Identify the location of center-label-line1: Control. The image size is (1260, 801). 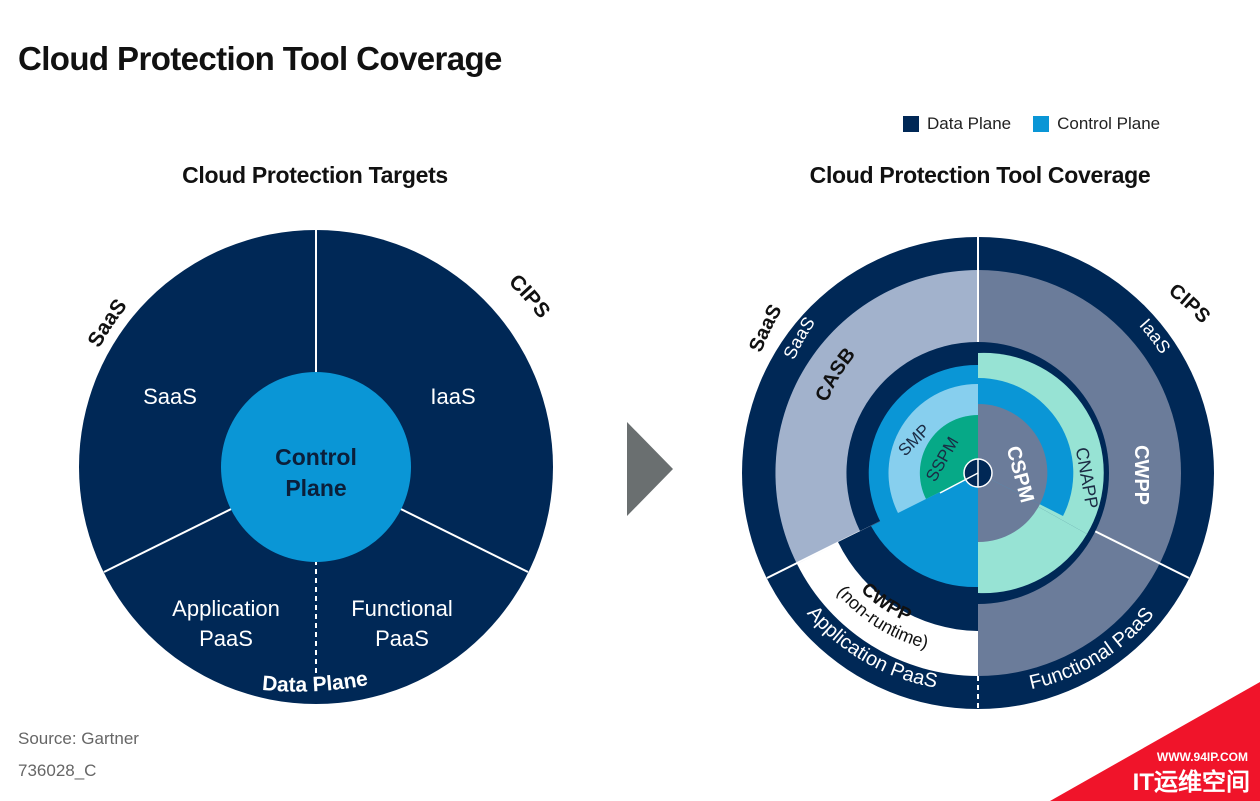
(316, 457).